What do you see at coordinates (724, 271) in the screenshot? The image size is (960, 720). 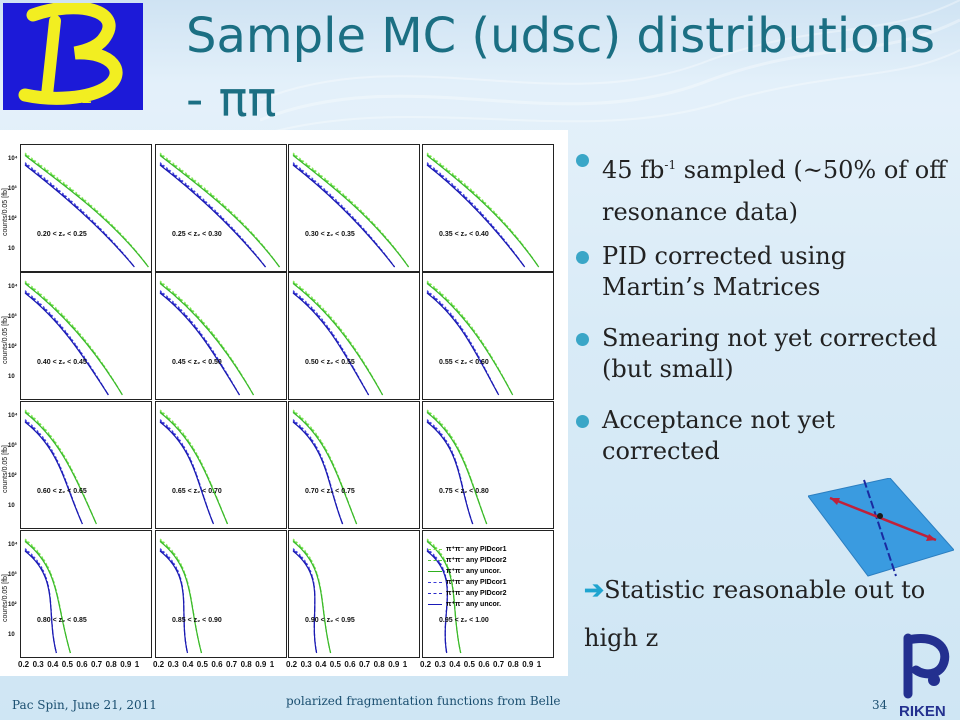 I see `bullet-text: PID corrected using Martin’s Matrices` at bounding box center [724, 271].